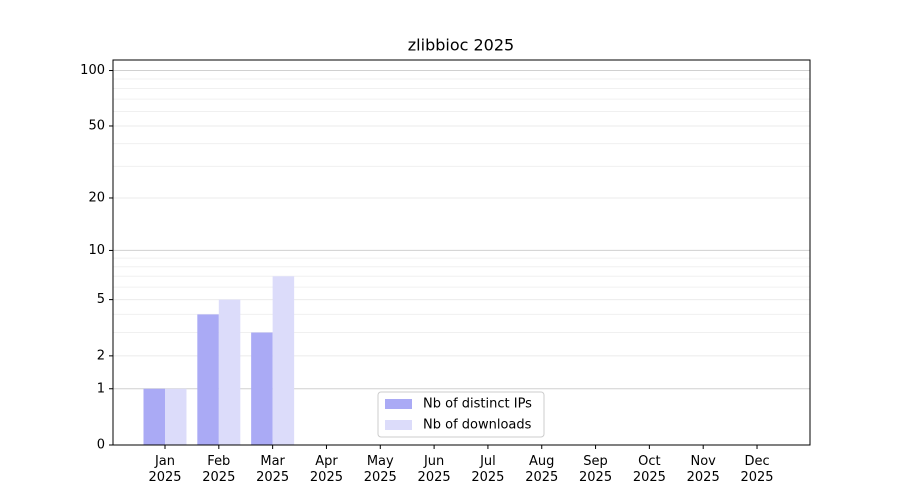  Describe the element at coordinates (164, 469) in the screenshot. I see `x-tick-label: Jan 2025` at that location.